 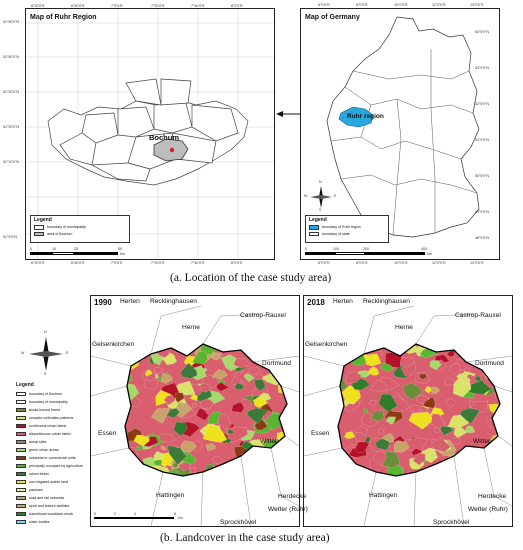 What do you see at coordinates (53, 402) in the screenshot?
I see `landcover-legend-row: boundary of municipality` at bounding box center [53, 402].